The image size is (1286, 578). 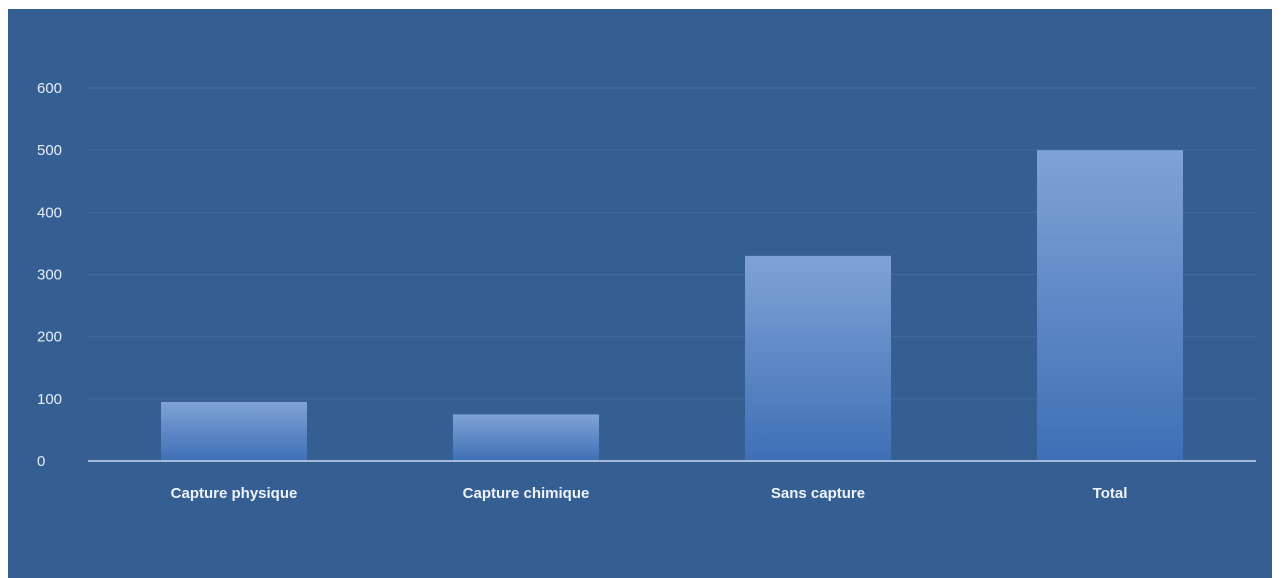 I want to click on y-tick-label: 300, so click(x=49, y=275).